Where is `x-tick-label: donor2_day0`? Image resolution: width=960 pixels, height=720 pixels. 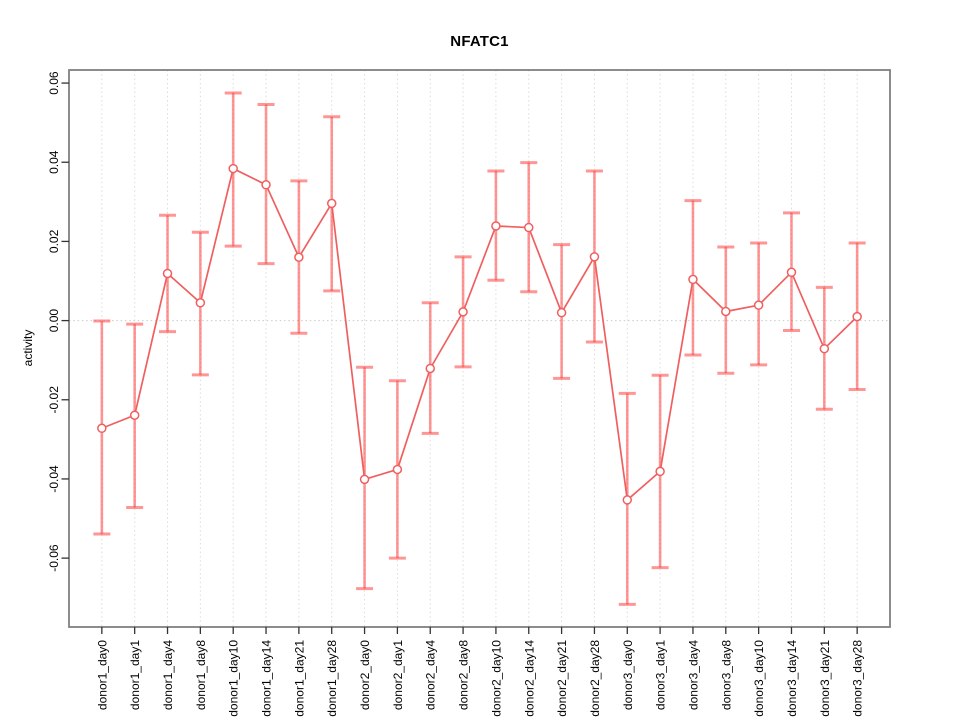
x-tick-label: donor2_day0 is located at coordinates (365, 675).